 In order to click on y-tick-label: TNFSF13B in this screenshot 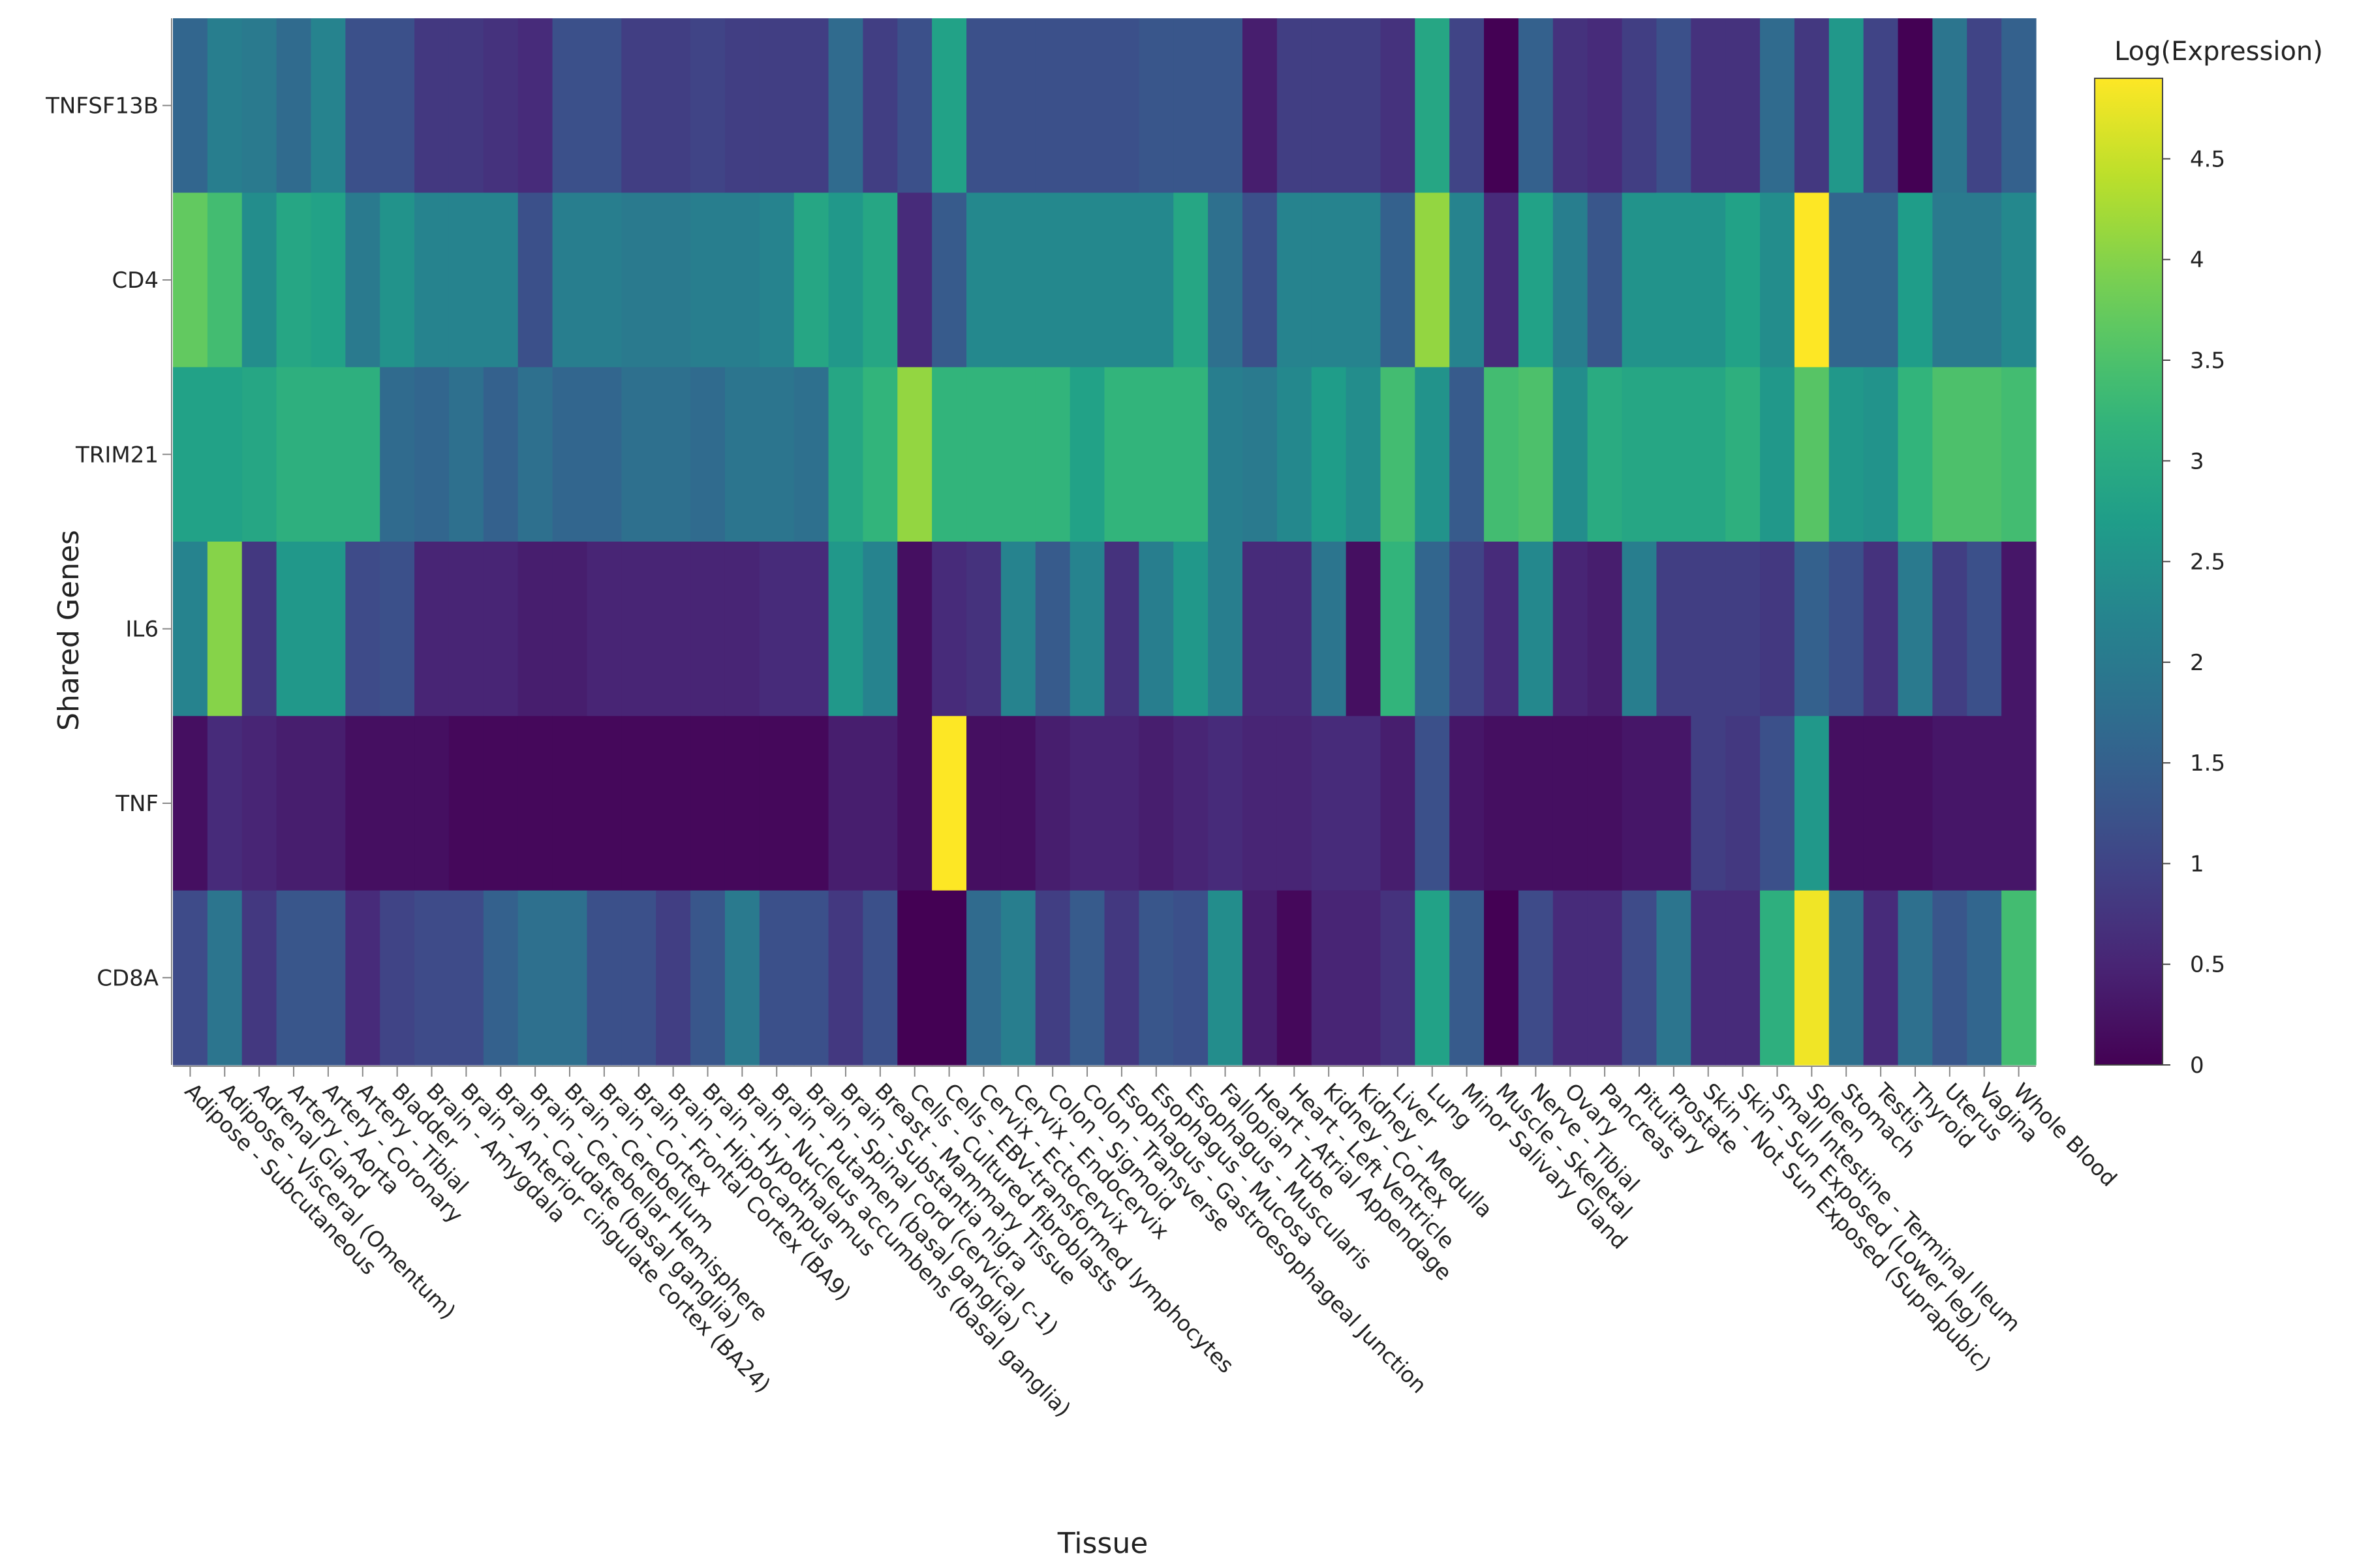, I will do `click(102, 106)`.